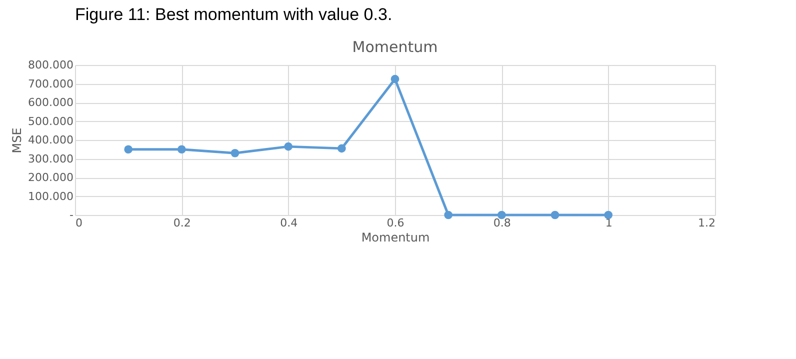 The height and width of the screenshot is (359, 796). I want to click on chart-title: Momentum, so click(395, 47).